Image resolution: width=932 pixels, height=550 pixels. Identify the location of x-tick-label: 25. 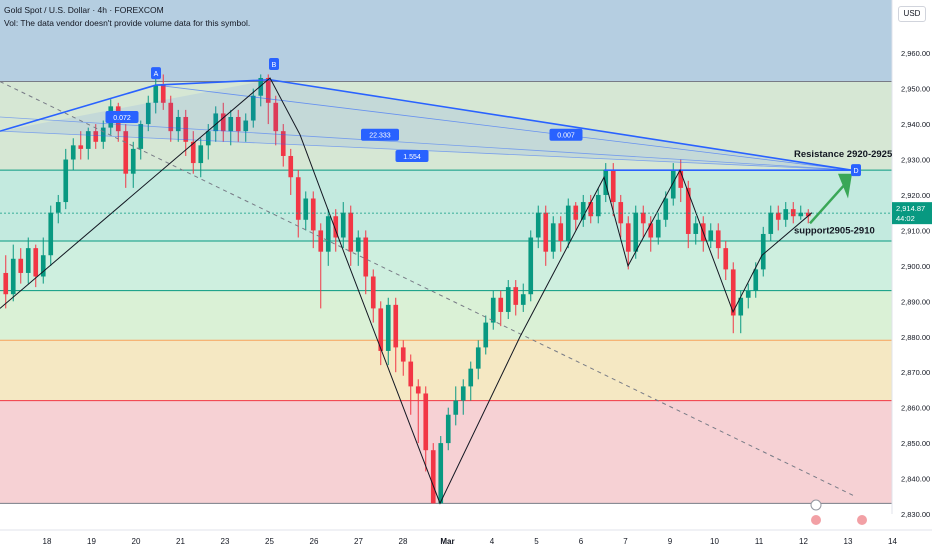
(269, 541).